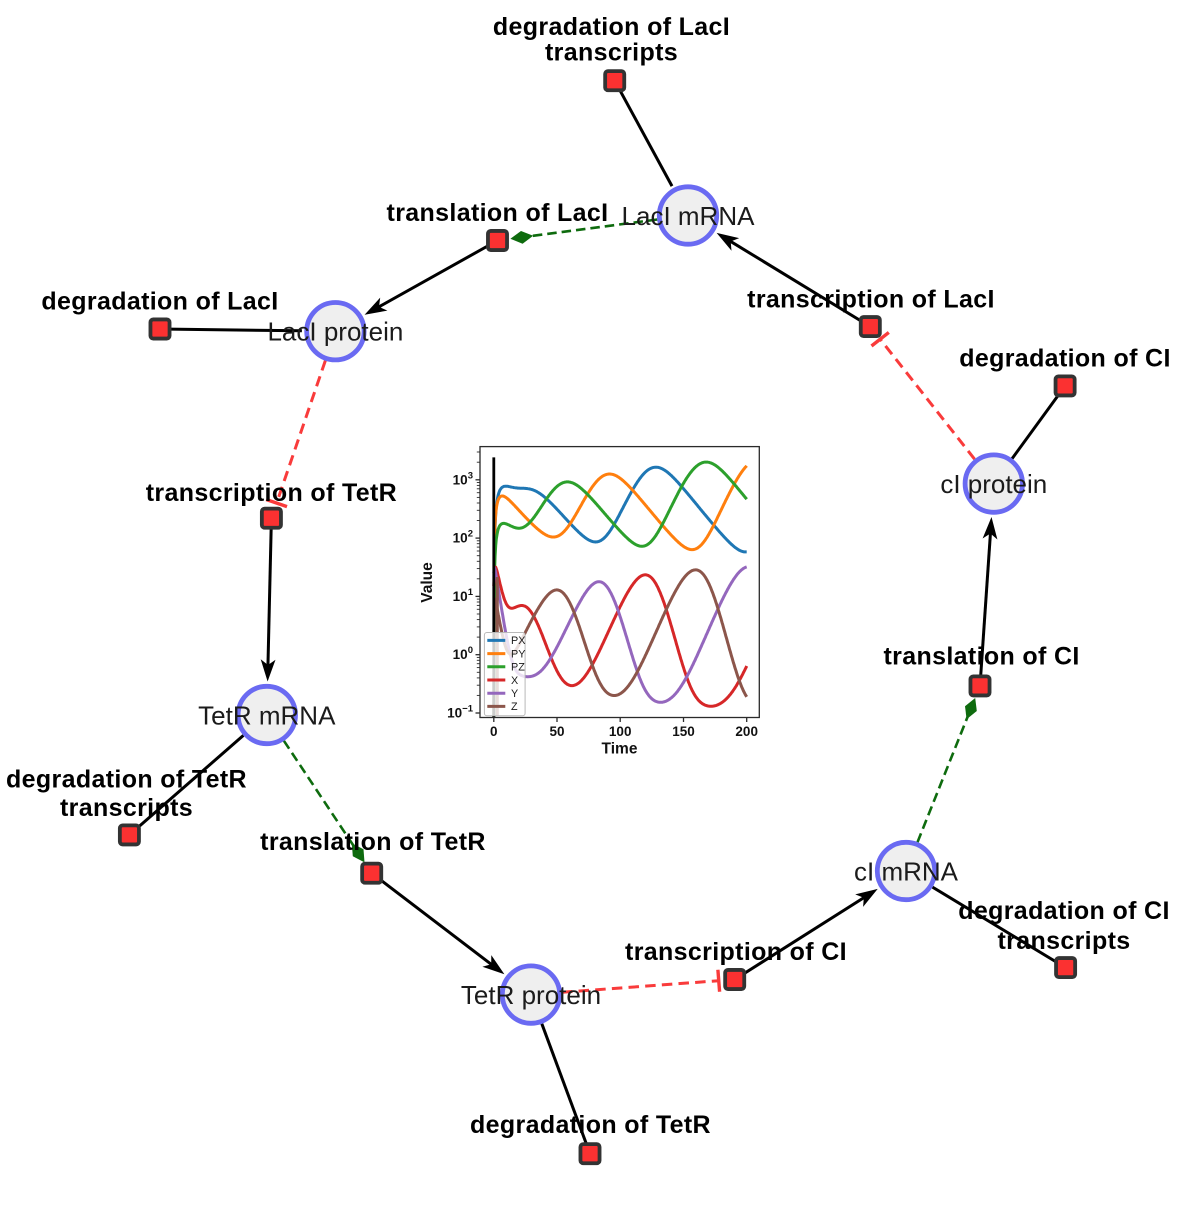 The height and width of the screenshot is (1205, 1189). I want to click on svg-text: cI protein, so click(993, 484).